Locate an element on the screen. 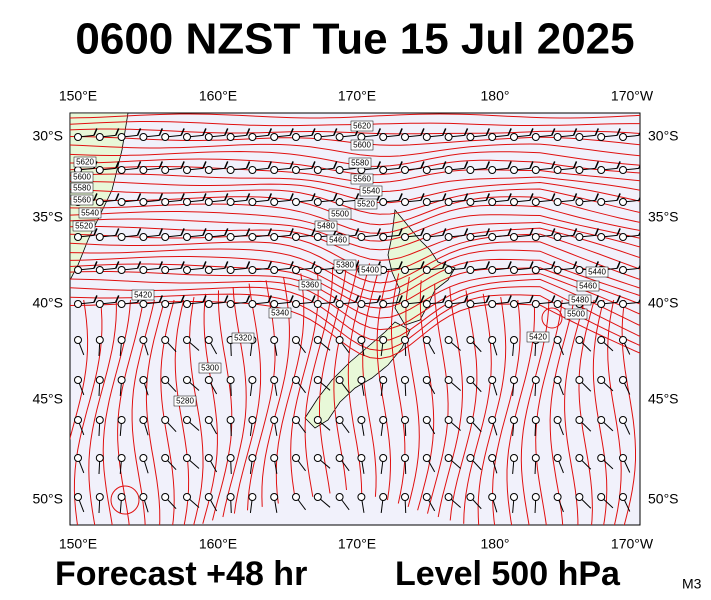 The height and width of the screenshot is (600, 711). contour-label: 5320 is located at coordinates (243, 338).